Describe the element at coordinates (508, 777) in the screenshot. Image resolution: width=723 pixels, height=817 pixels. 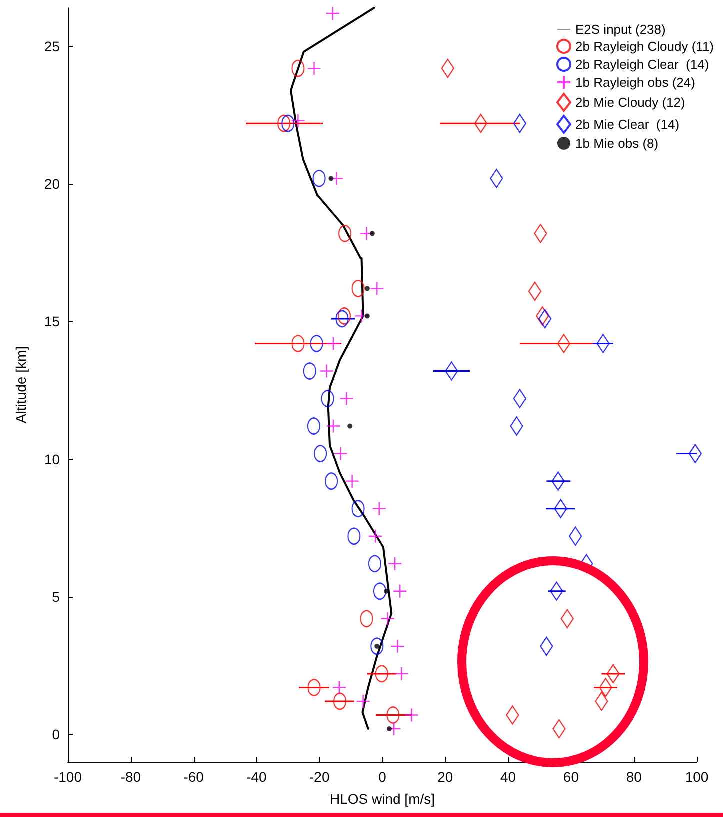
I see `x-tick-label: 40` at that location.